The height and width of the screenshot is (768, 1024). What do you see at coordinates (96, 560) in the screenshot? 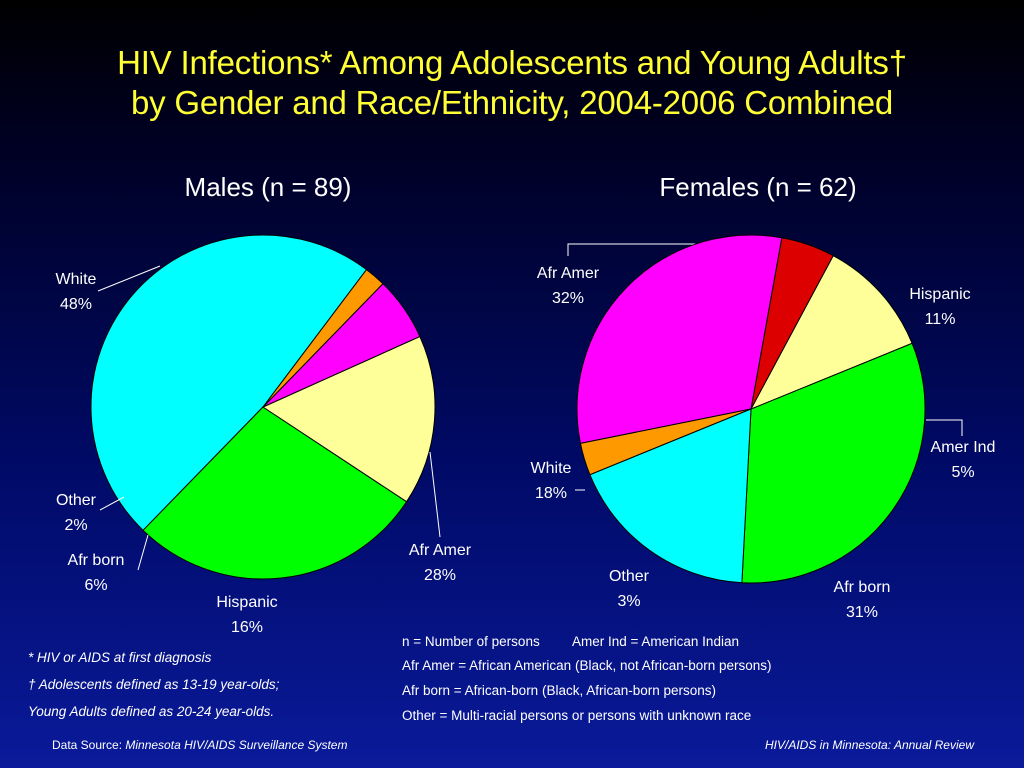
I see `males-label-afr-born: Afr born` at bounding box center [96, 560].